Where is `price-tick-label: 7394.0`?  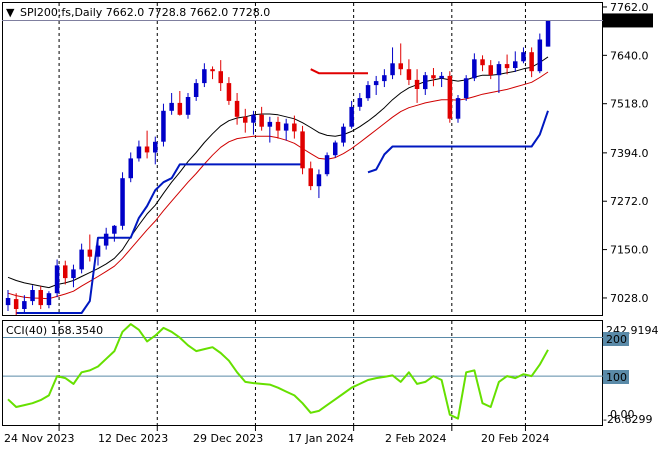 price-tick-label: 7394.0 is located at coordinates (629, 153).